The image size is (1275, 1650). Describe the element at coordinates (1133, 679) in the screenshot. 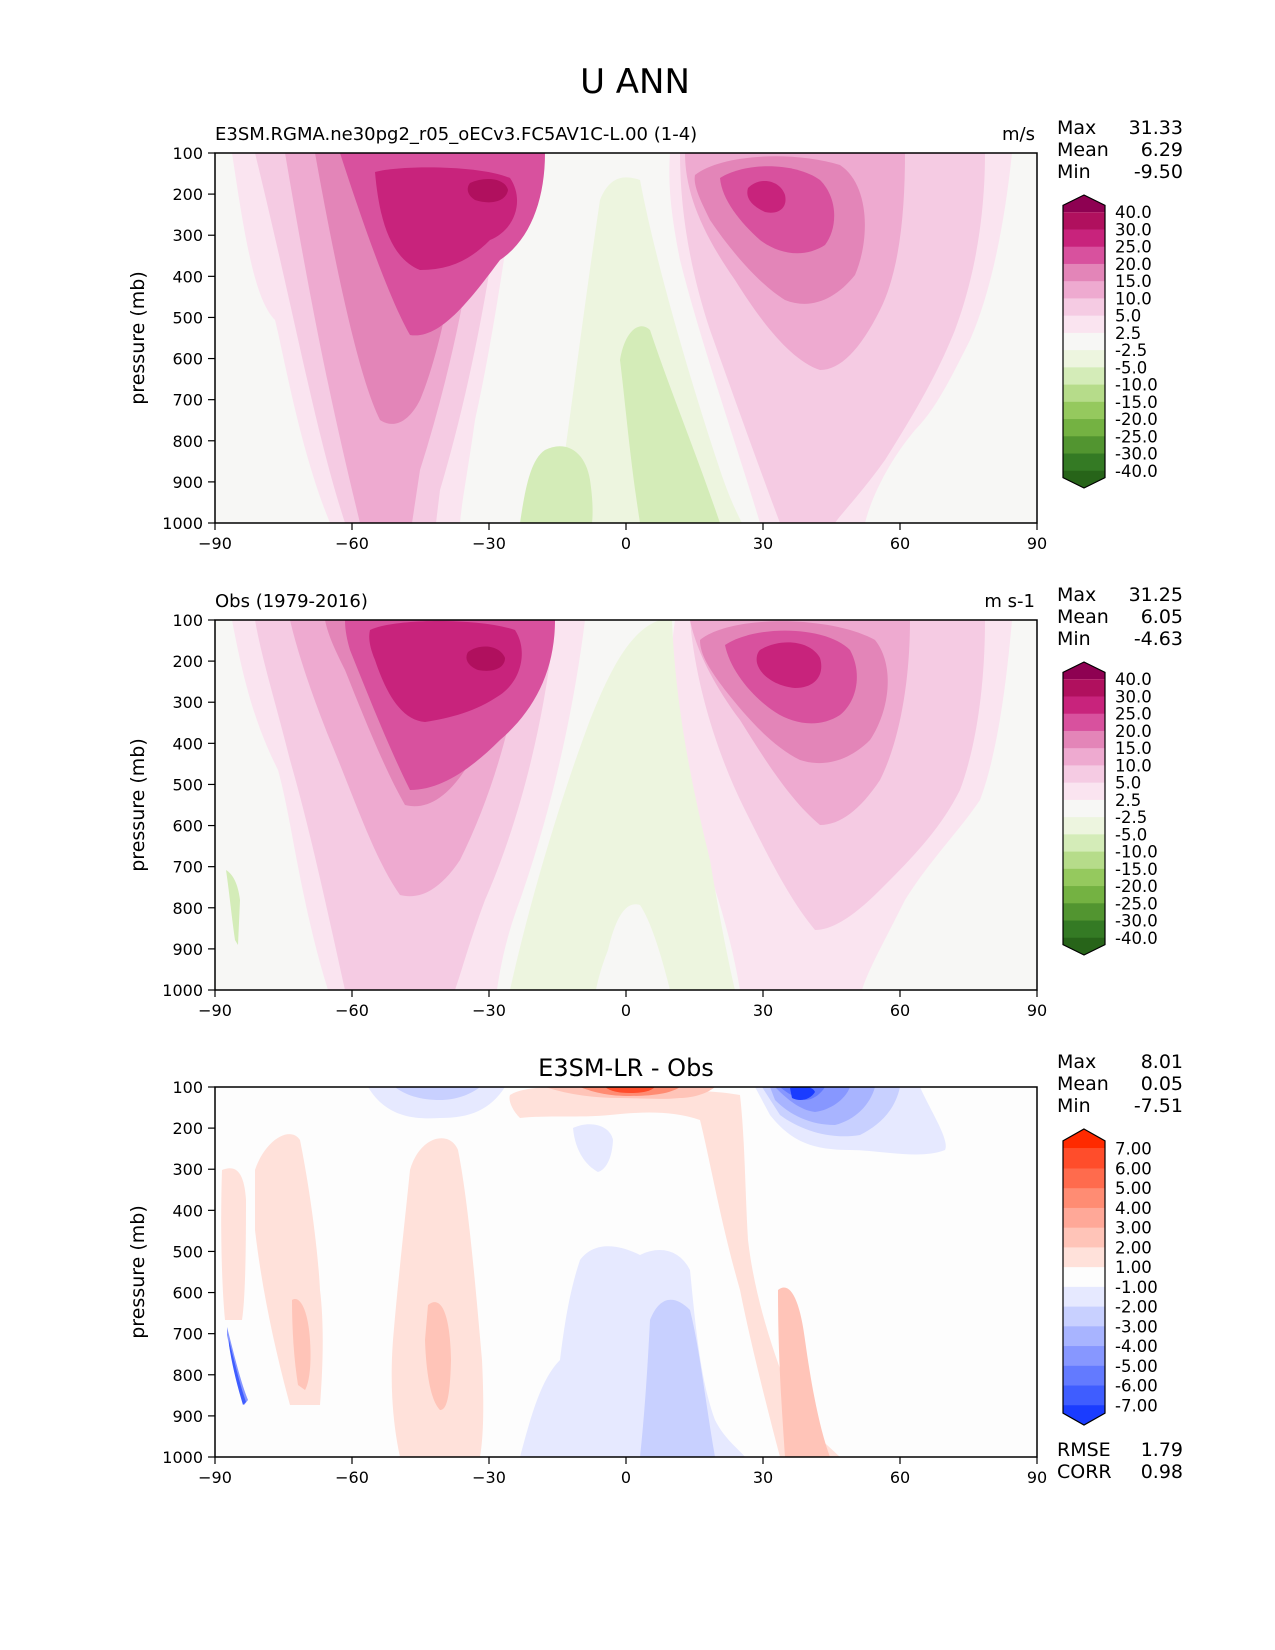

I see `colorbar-label: 40.0` at that location.